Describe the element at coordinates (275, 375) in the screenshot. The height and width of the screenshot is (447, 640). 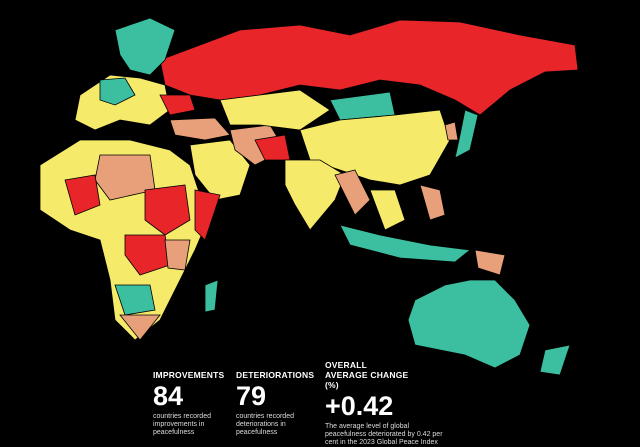
I see `stat-heading: DETERIORATIONS` at that location.